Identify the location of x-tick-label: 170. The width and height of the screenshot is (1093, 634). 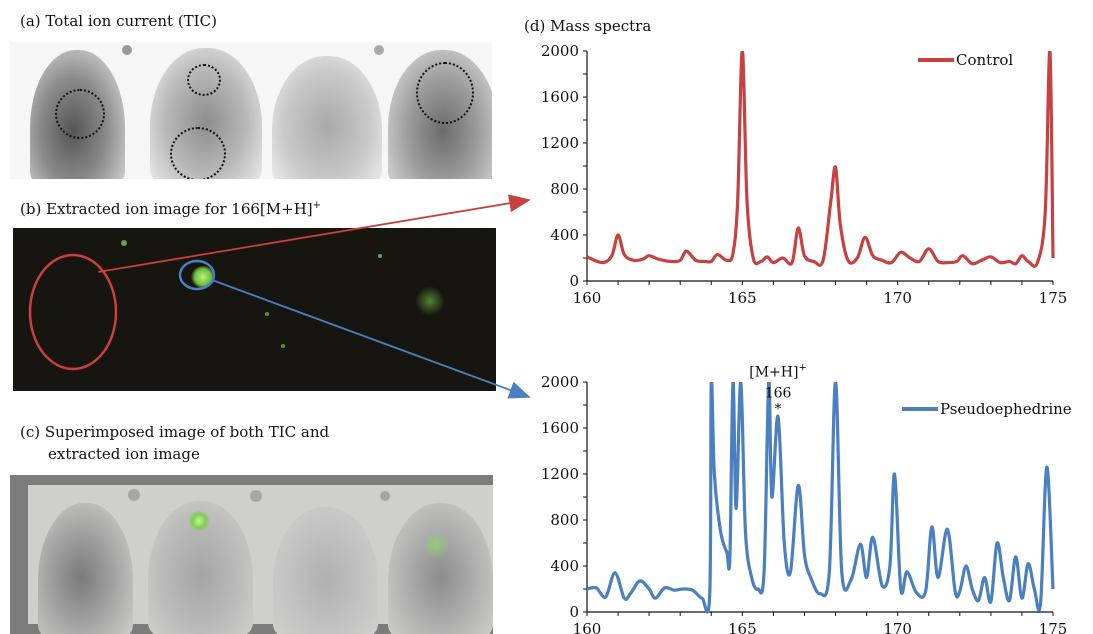
(897, 627).